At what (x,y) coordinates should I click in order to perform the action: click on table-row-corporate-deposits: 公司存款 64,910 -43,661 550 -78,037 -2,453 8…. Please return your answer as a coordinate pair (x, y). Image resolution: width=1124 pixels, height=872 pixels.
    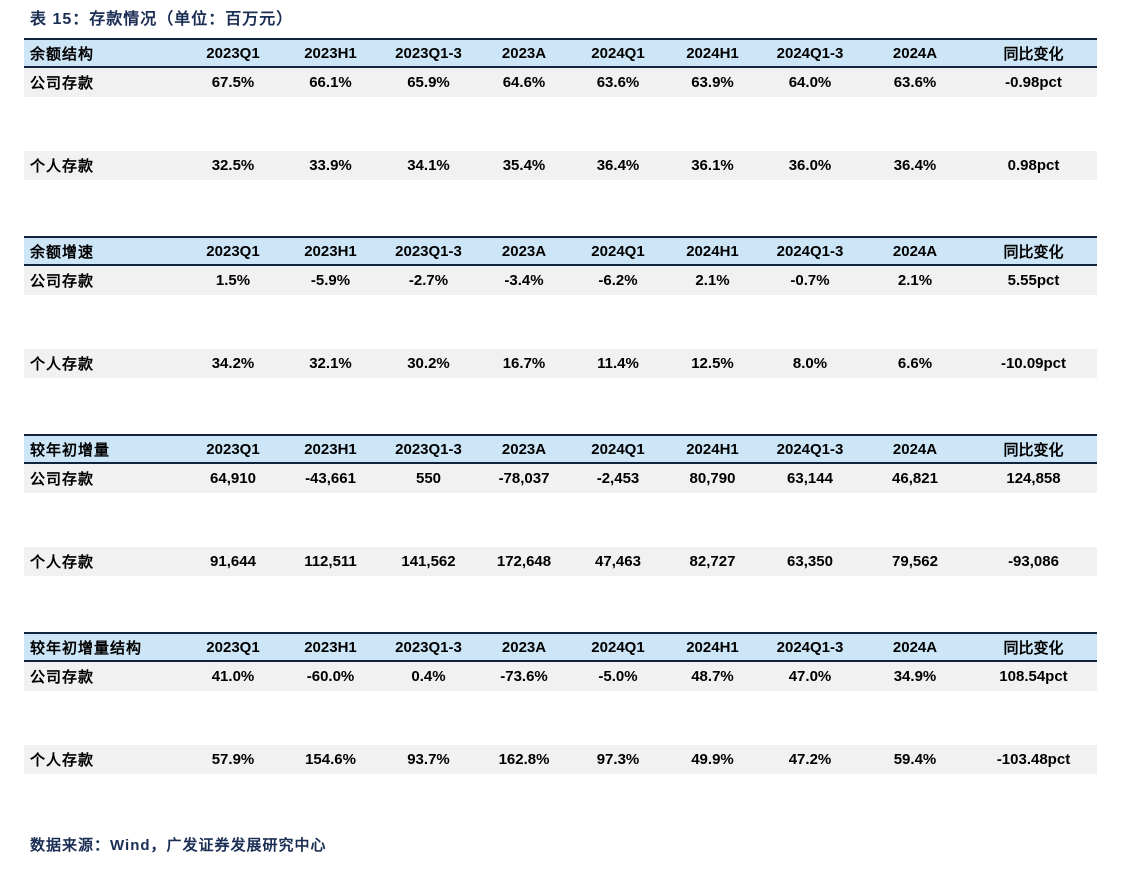
    Looking at the image, I should click on (560, 478).